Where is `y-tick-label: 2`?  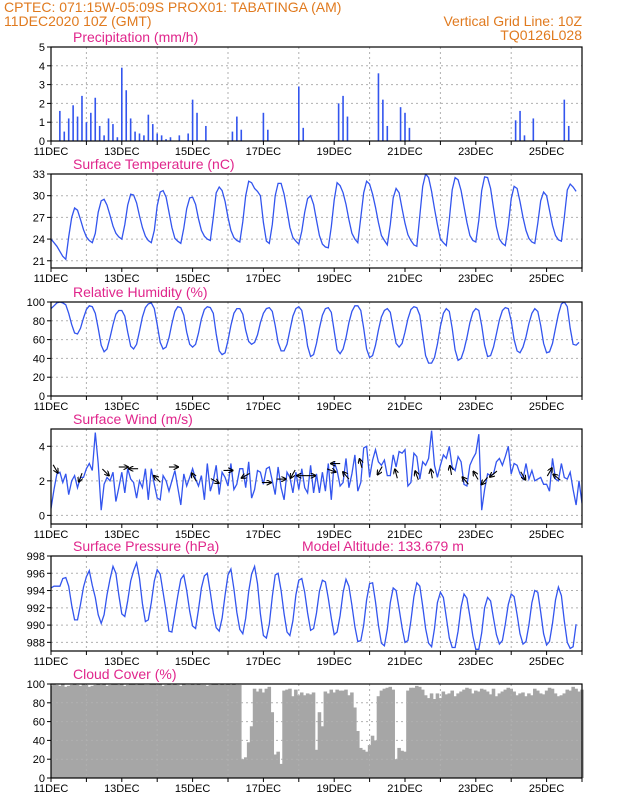 y-tick-label: 2 is located at coordinates (42, 482).